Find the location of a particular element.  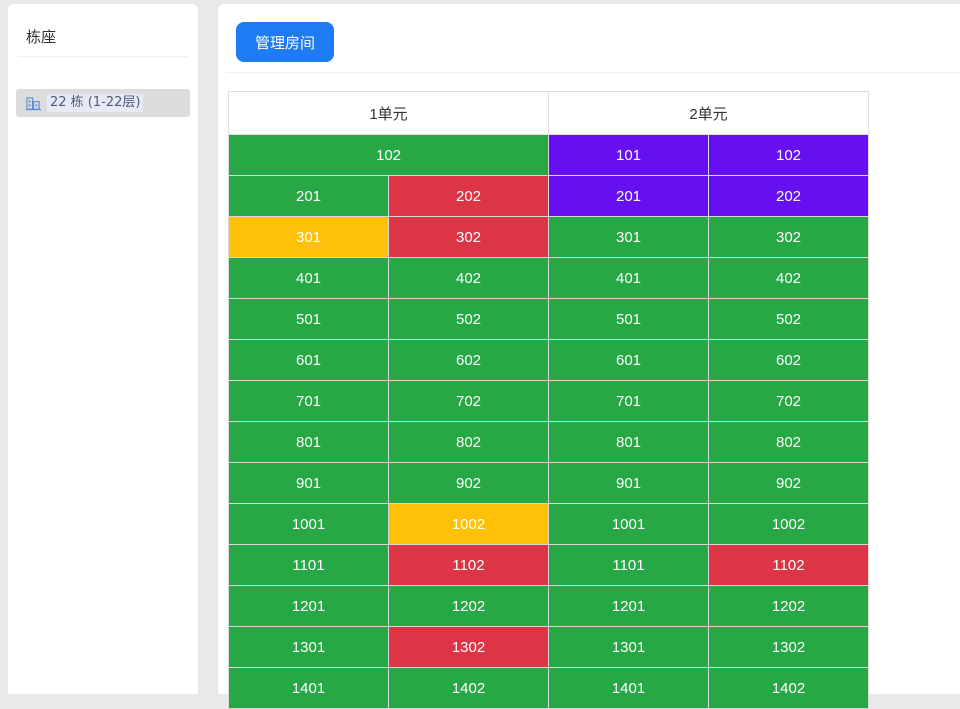

floor-row: 1101 1102 1101 1102 is located at coordinates (548, 565).